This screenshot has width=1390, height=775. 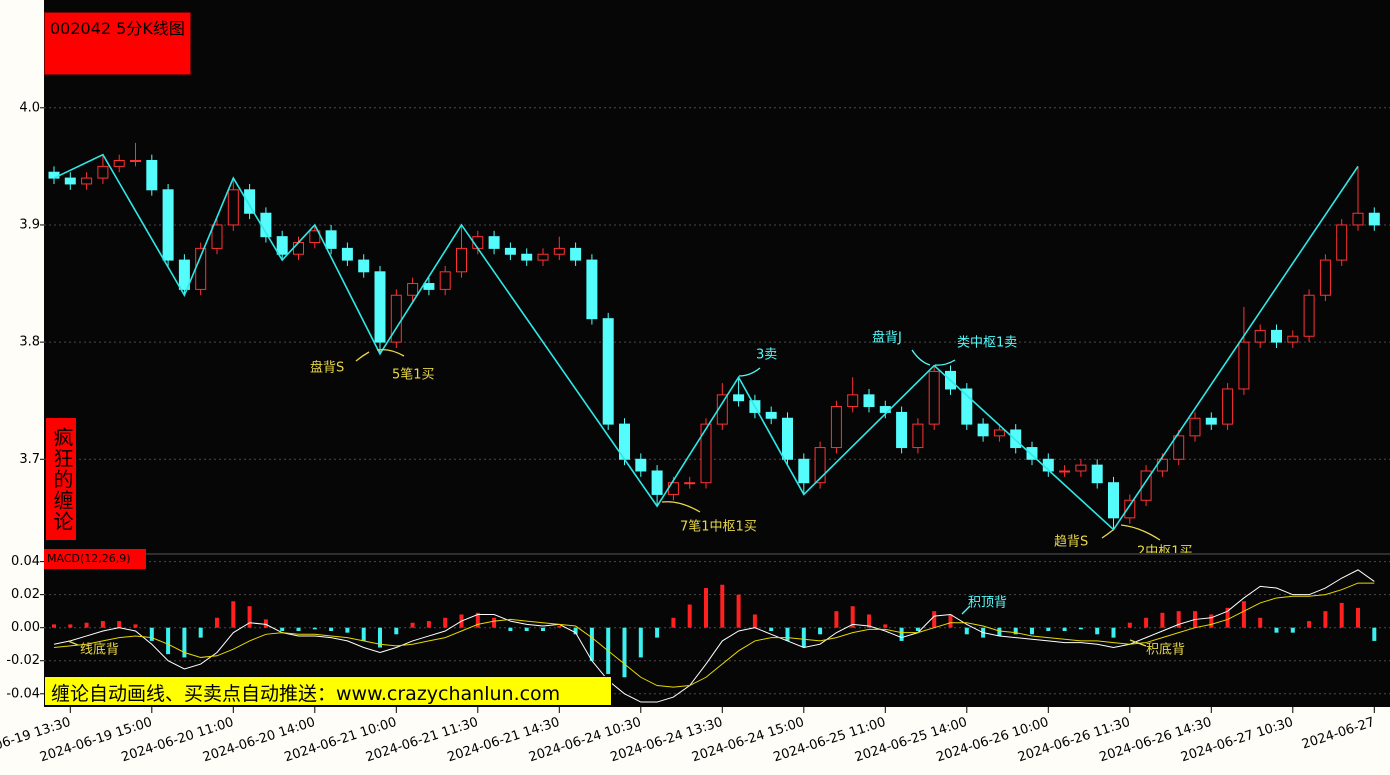 I want to click on annotation: 积底背, so click(x=1165, y=650).